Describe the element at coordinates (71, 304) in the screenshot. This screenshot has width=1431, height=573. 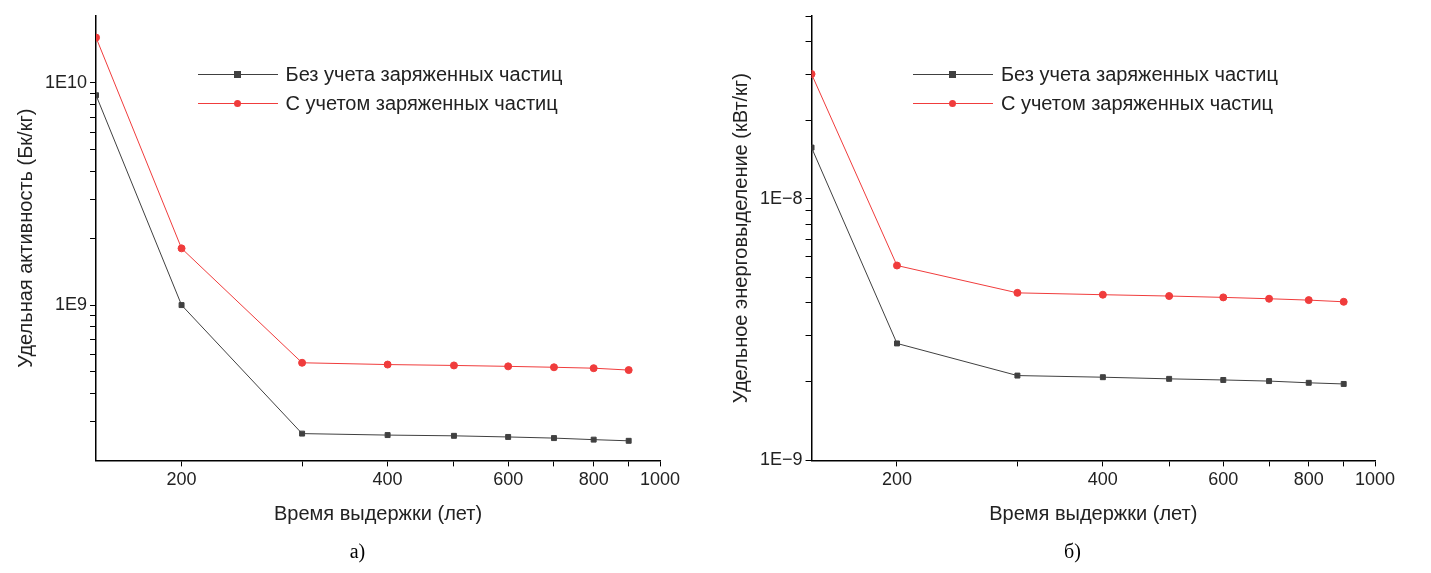
I see `y-tick-label: 1E9` at that location.